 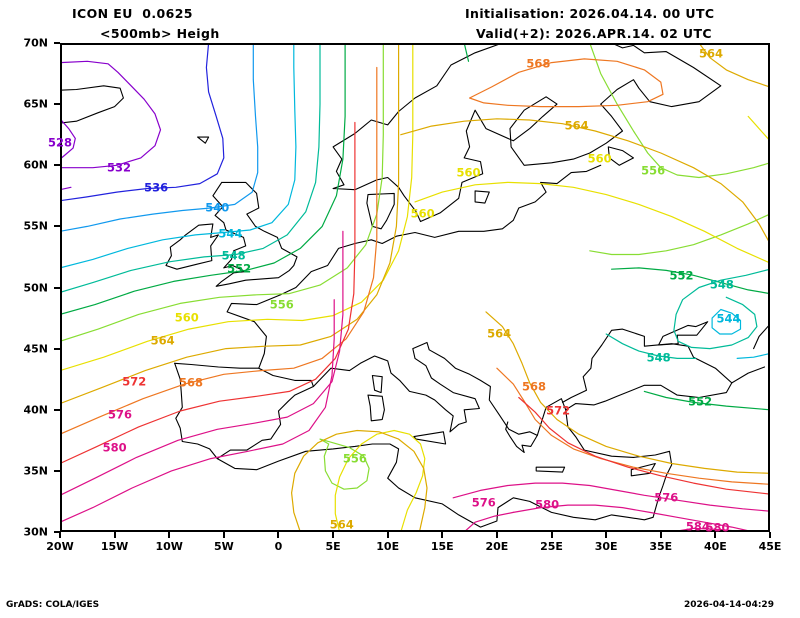 What do you see at coordinates (35, 287) in the screenshot?
I see `latitude-tick-label: 50N` at bounding box center [35, 287].